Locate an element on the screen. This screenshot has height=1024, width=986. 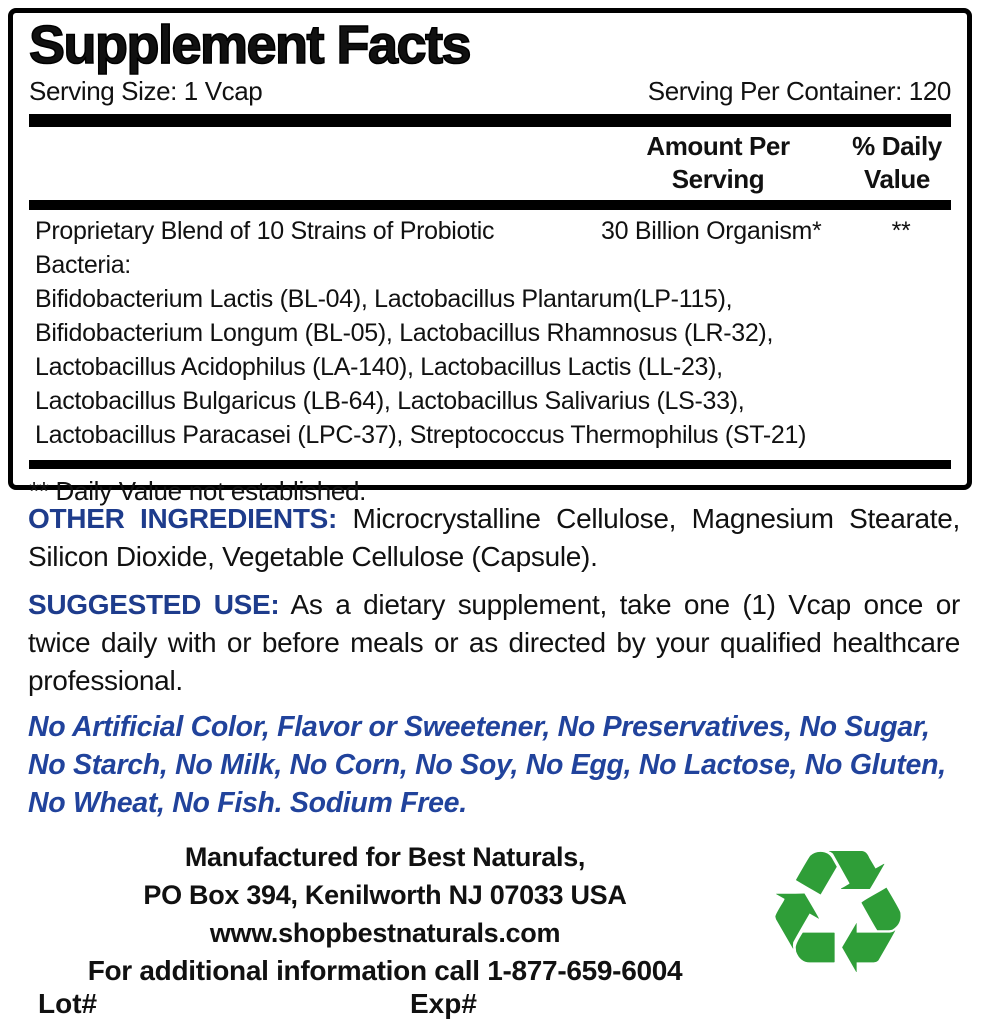
panel-title: Supplement Facts is located at coordinates (250, 45).